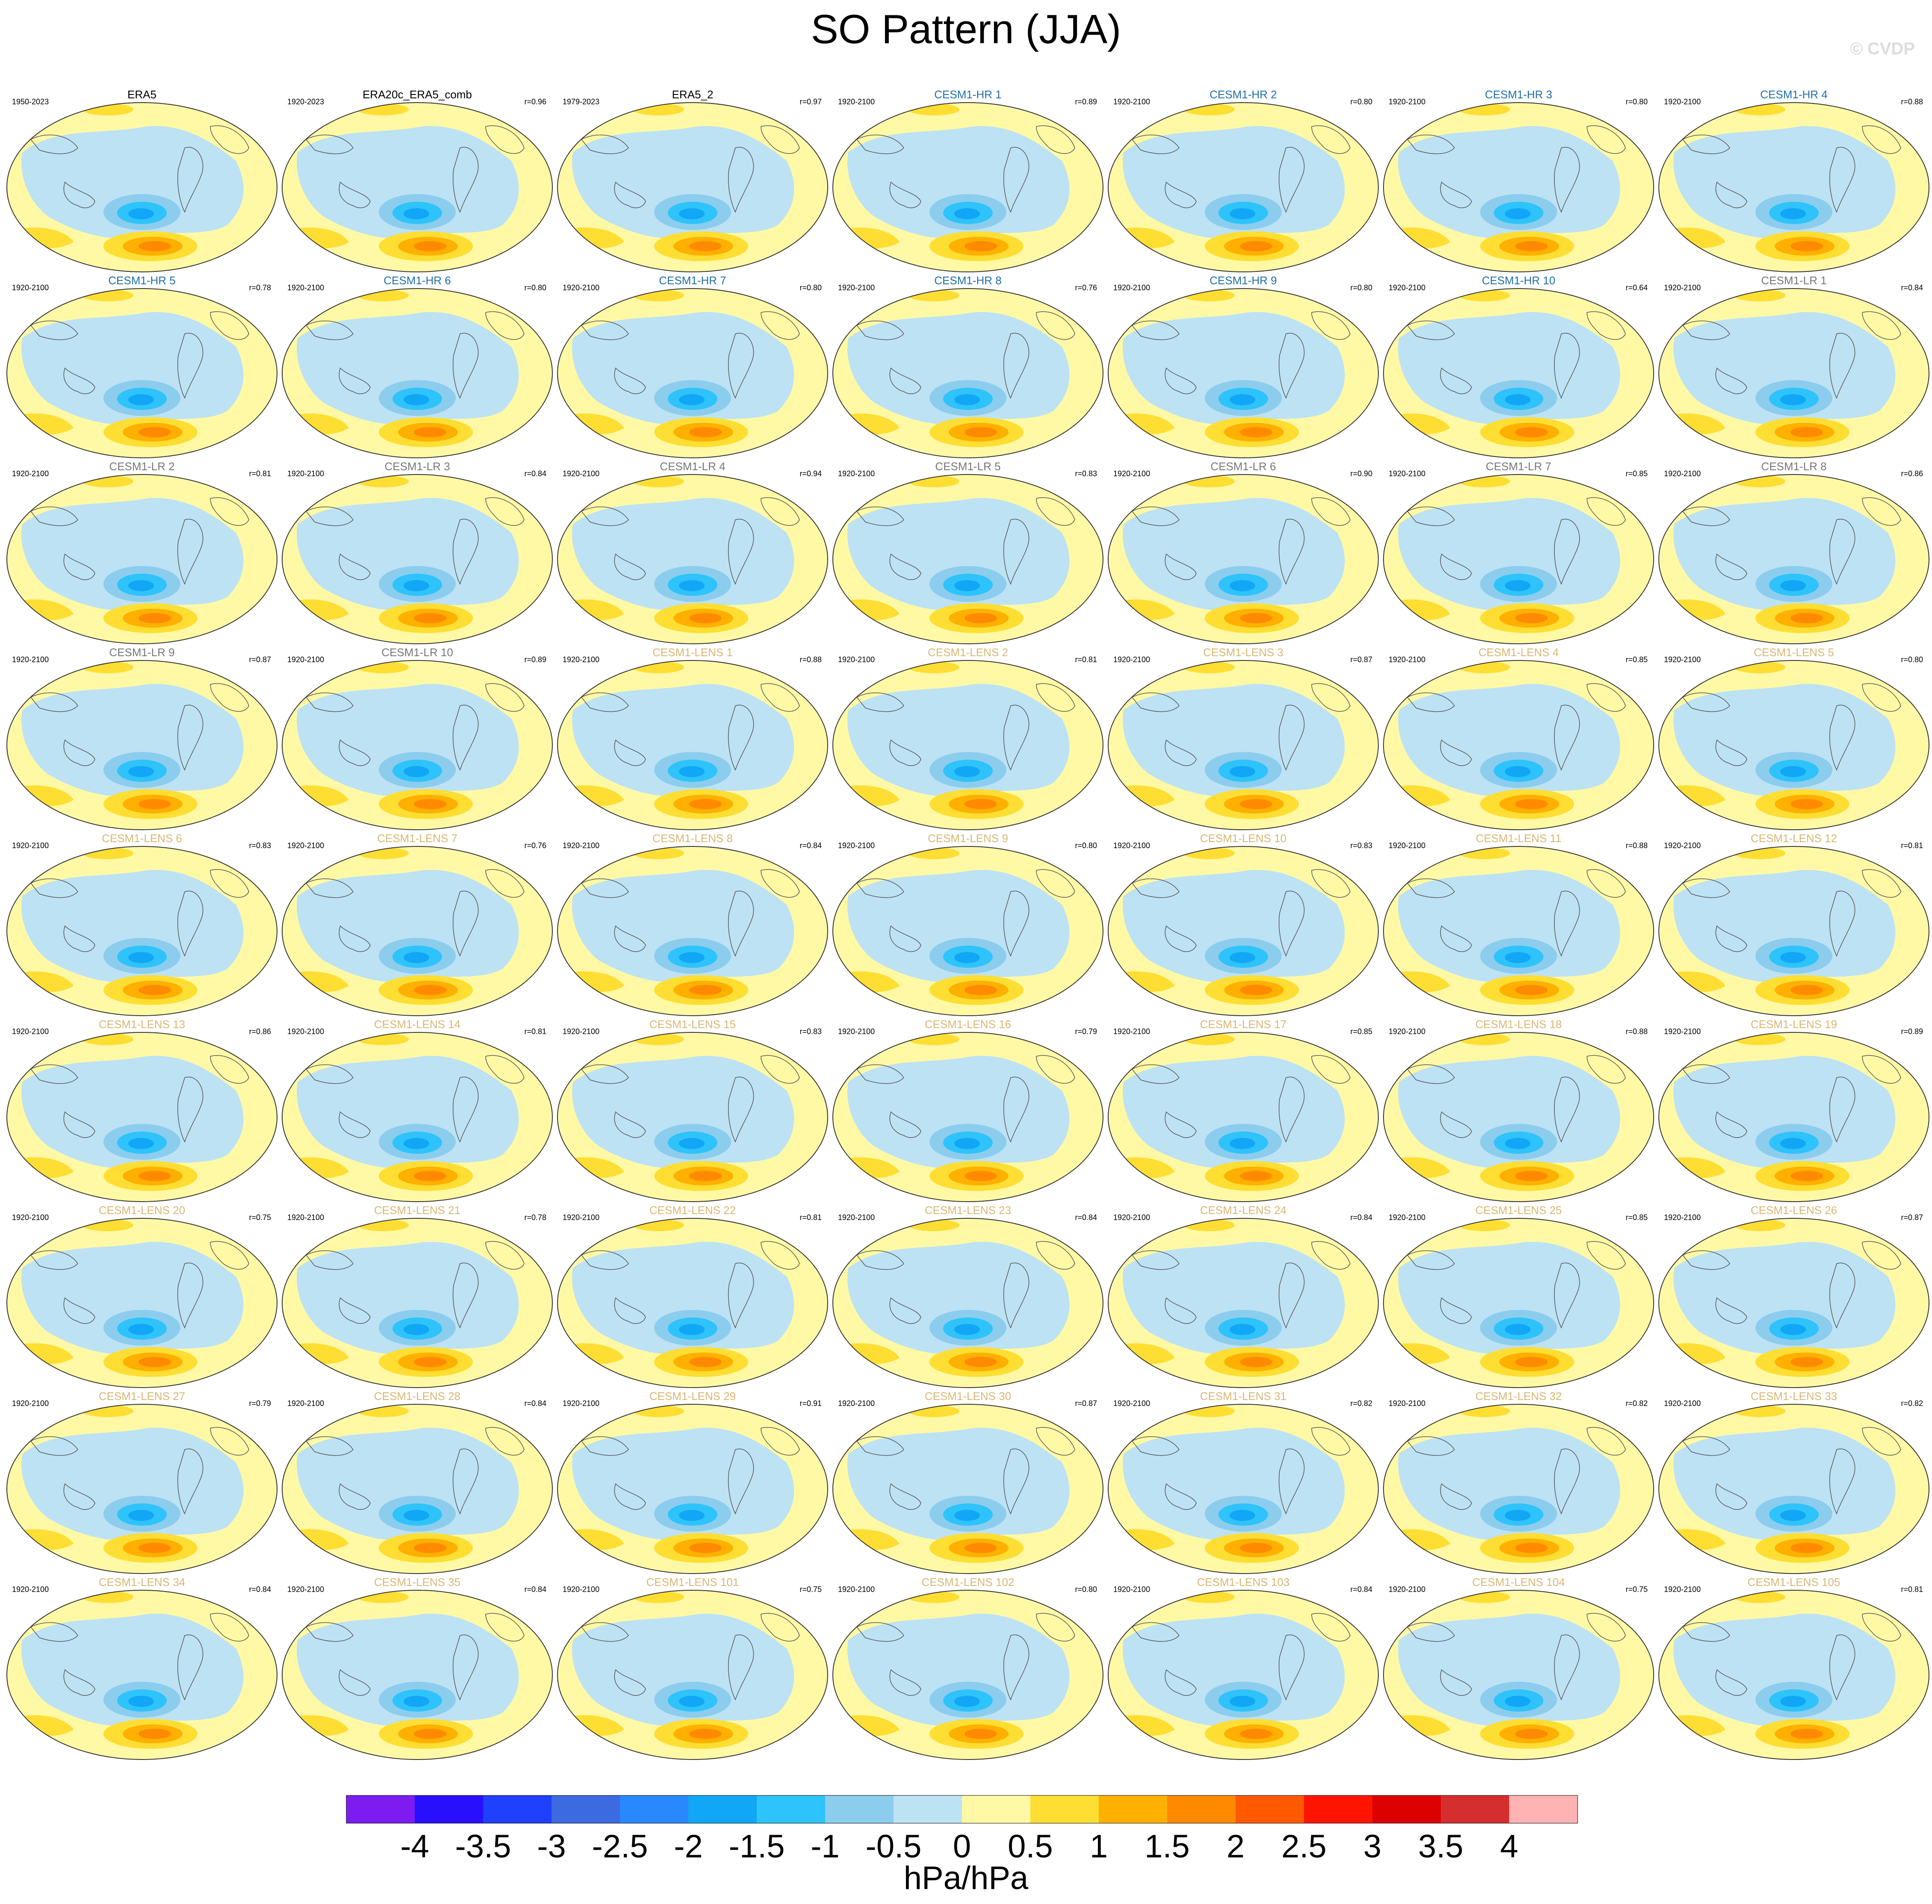  Describe the element at coordinates (968, 1210) in the screenshot. I see `panel-title: CESM1-LENS 23` at that location.